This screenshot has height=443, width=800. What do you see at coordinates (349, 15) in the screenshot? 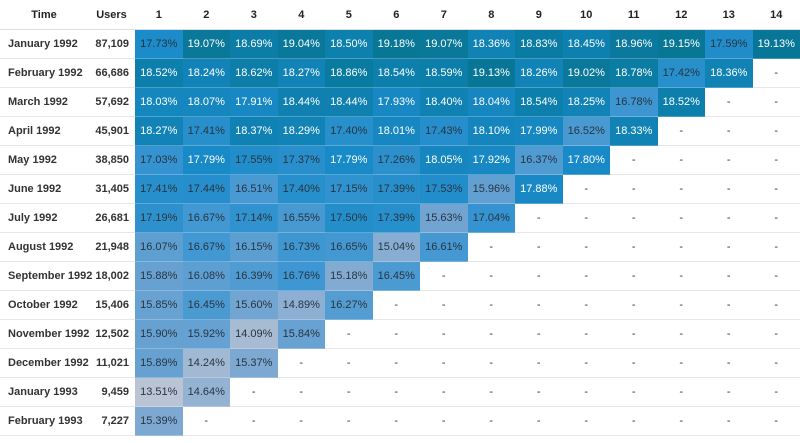
I see `column-header: 5` at bounding box center [349, 15].